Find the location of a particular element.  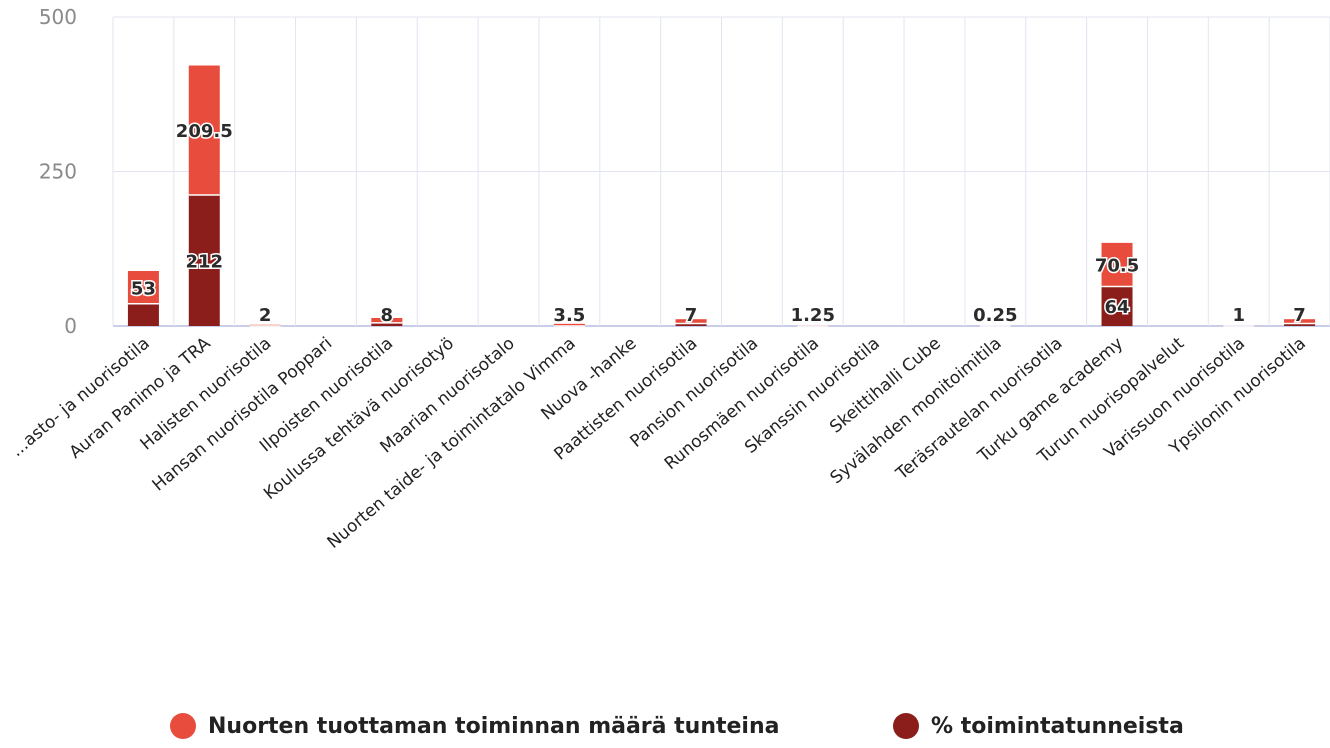

data-label: 53 is located at coordinates (143, 288).